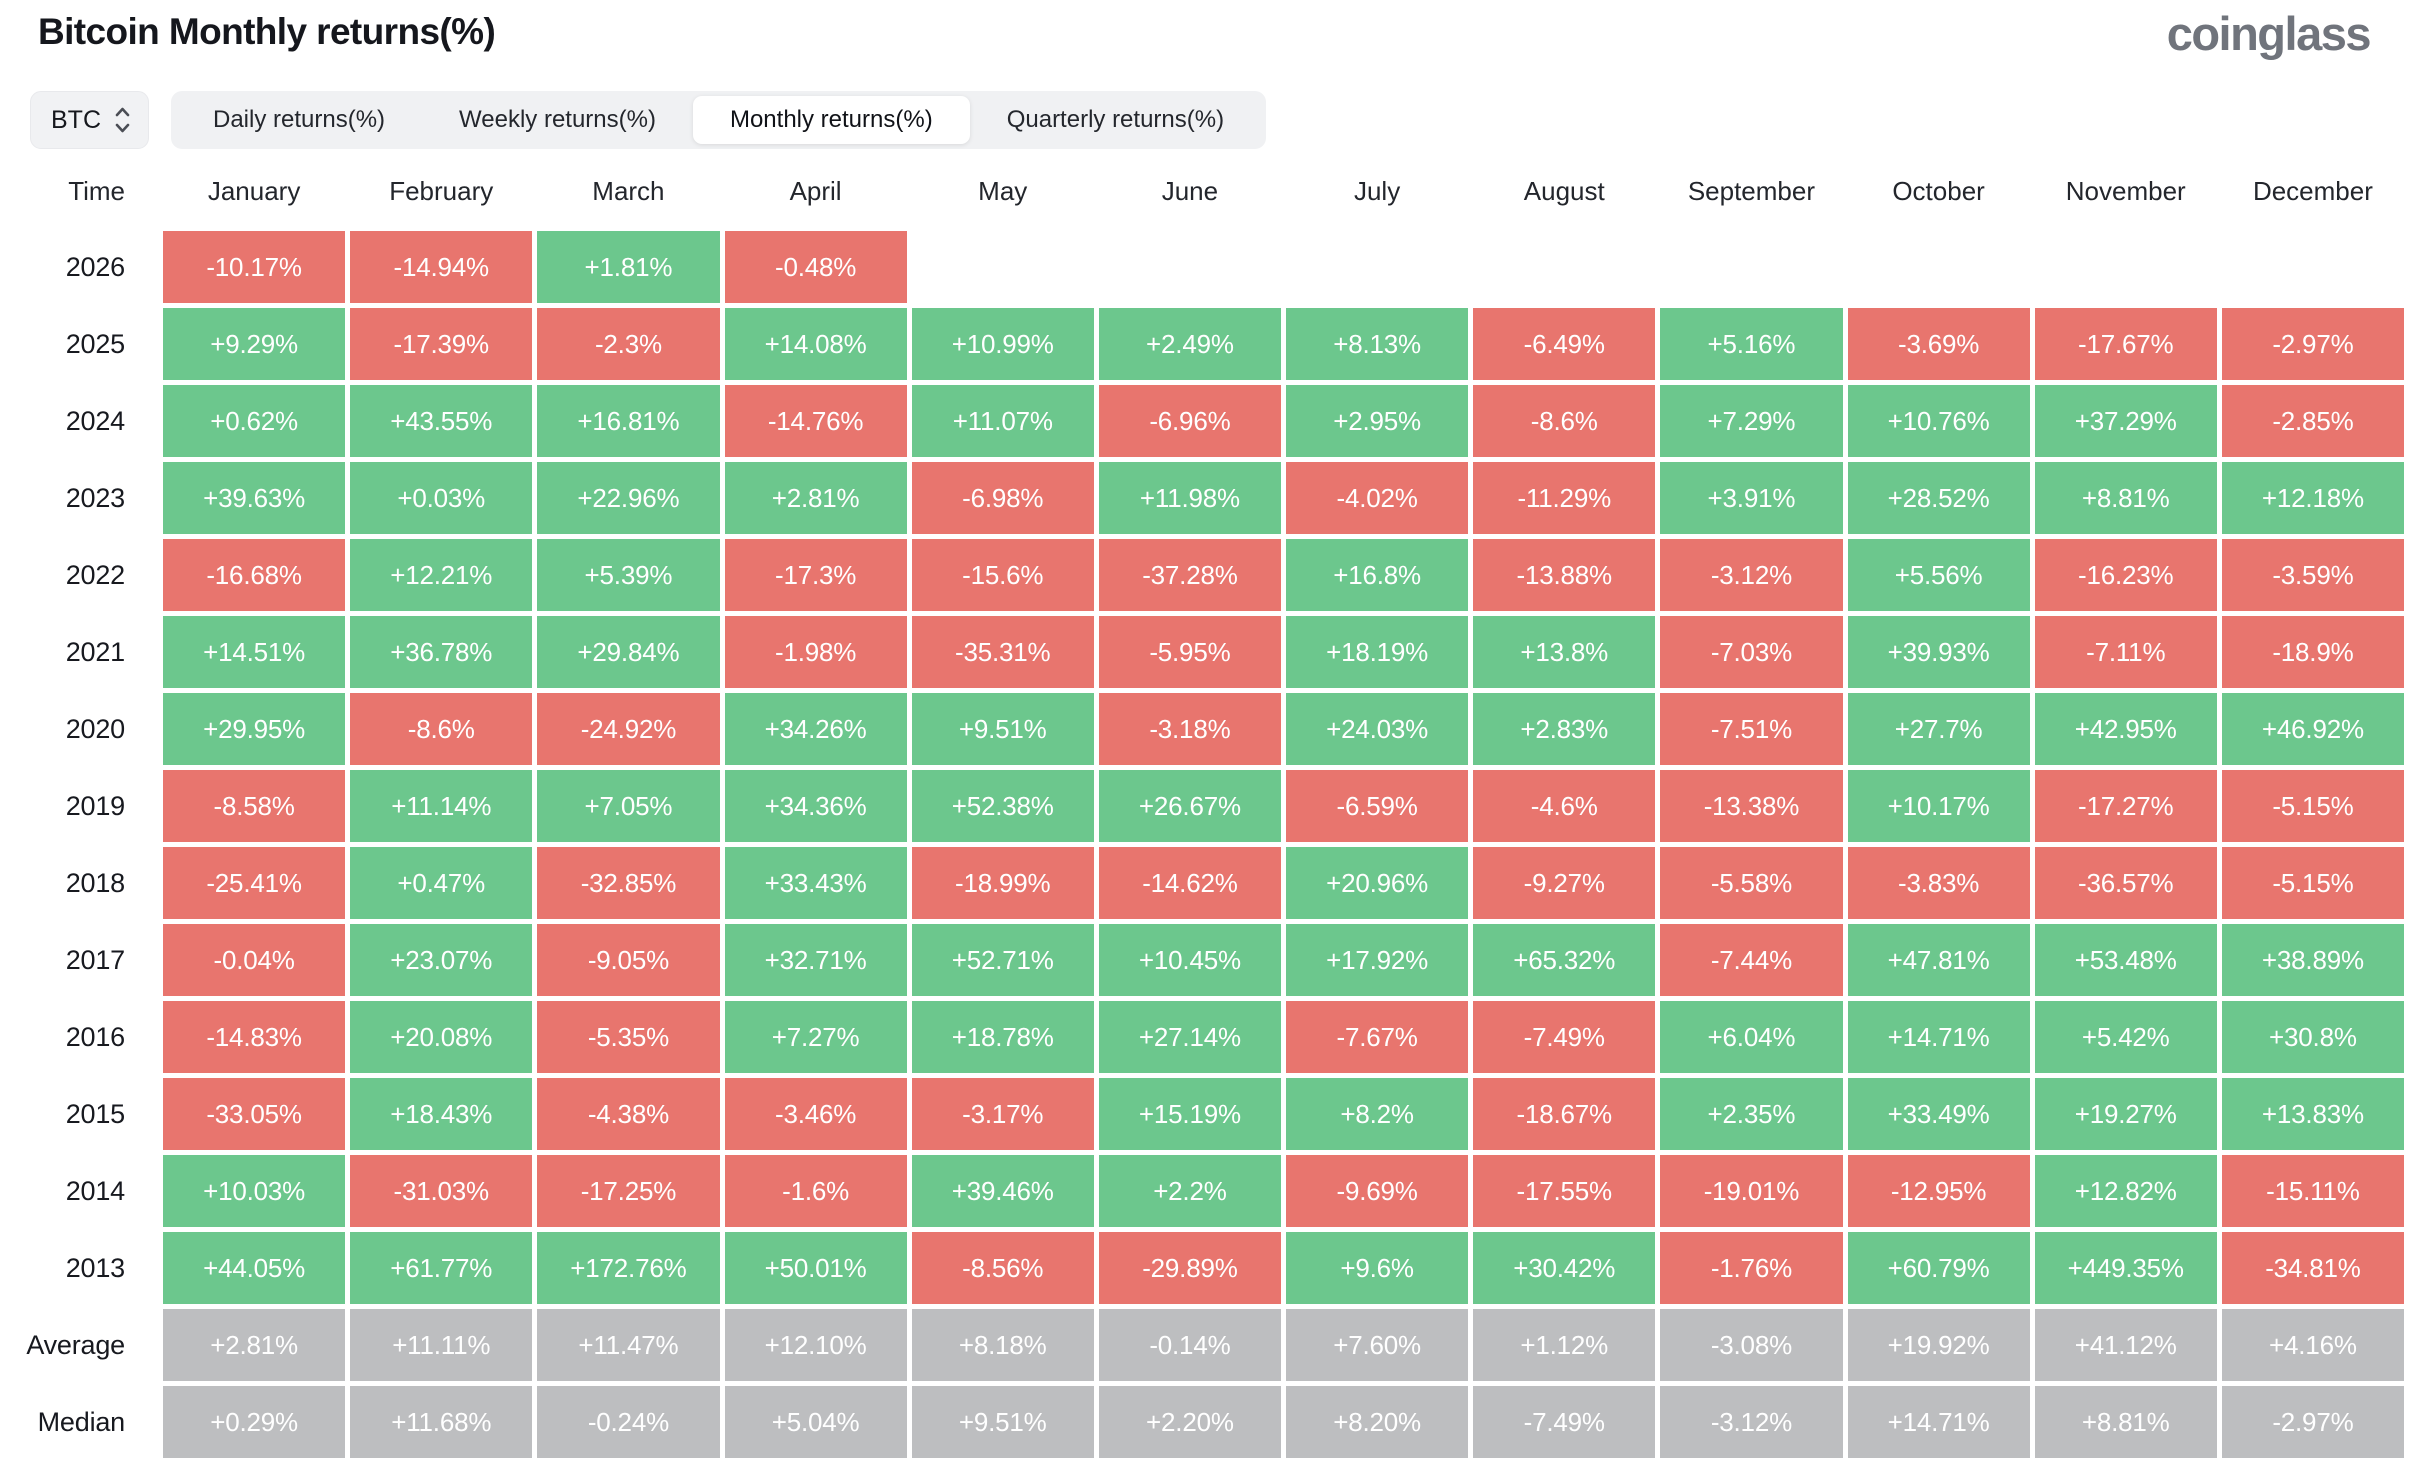 Image resolution: width=2414 pixels, height=1478 pixels. I want to click on month-column-header: February, so click(441, 191).